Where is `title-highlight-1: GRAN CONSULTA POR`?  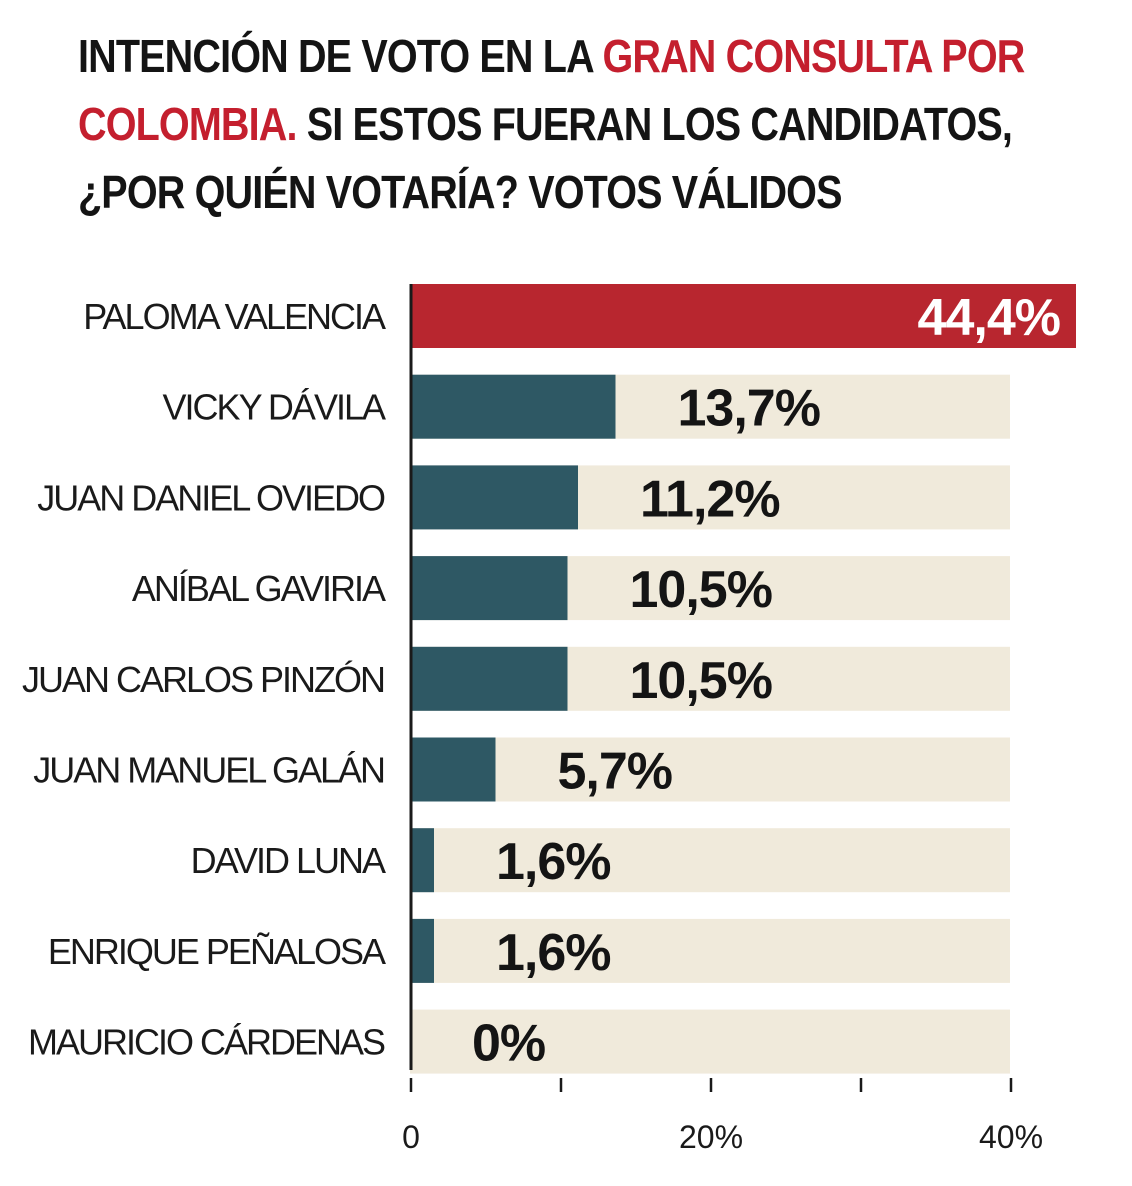 title-highlight-1: GRAN CONSULTA POR is located at coordinates (813, 56).